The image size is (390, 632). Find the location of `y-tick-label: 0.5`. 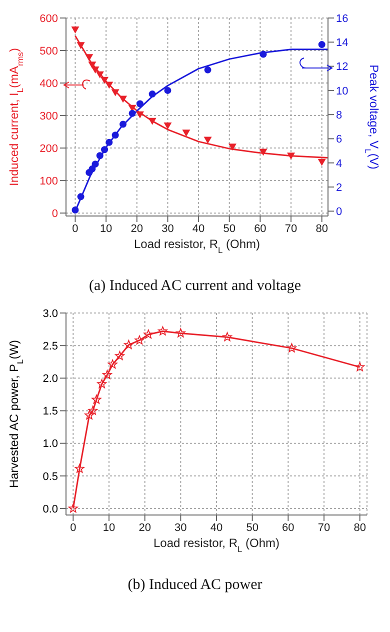

y-tick-label: 0.5 is located at coordinates (50, 476).